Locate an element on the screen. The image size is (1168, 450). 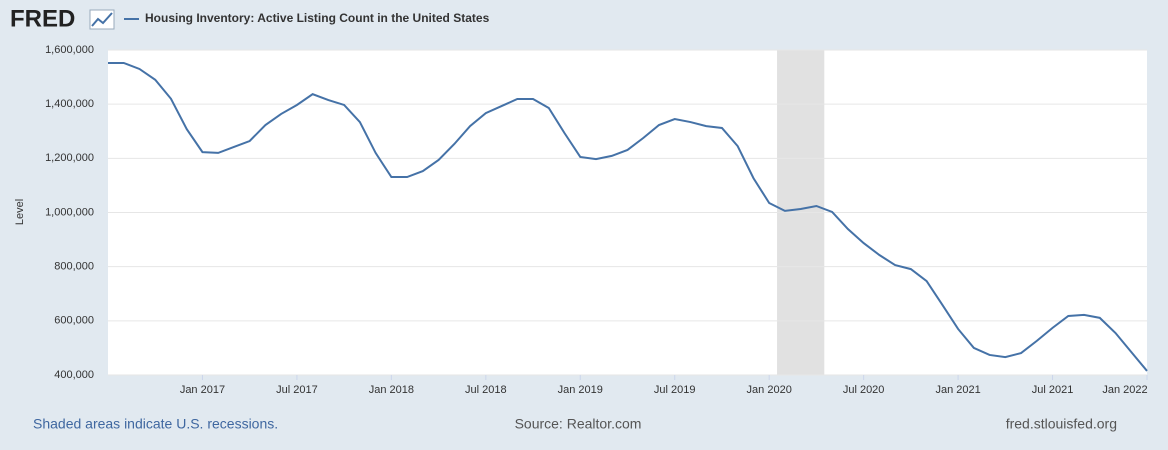
y-tick-label: 1,200,000 is located at coordinates (69, 158).